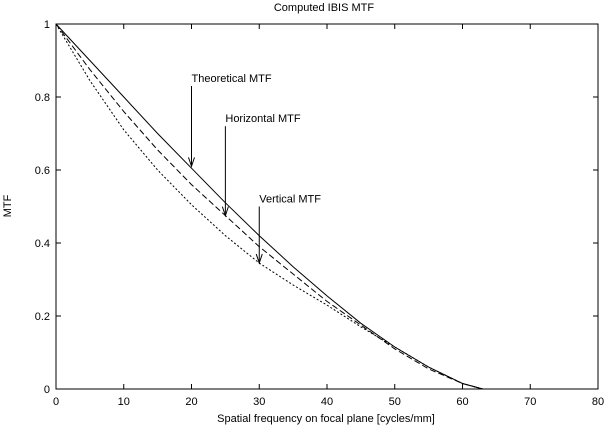 This screenshot has height=426, width=606. What do you see at coordinates (8, 205) in the screenshot?
I see `y-axis-label: MTF` at bounding box center [8, 205].